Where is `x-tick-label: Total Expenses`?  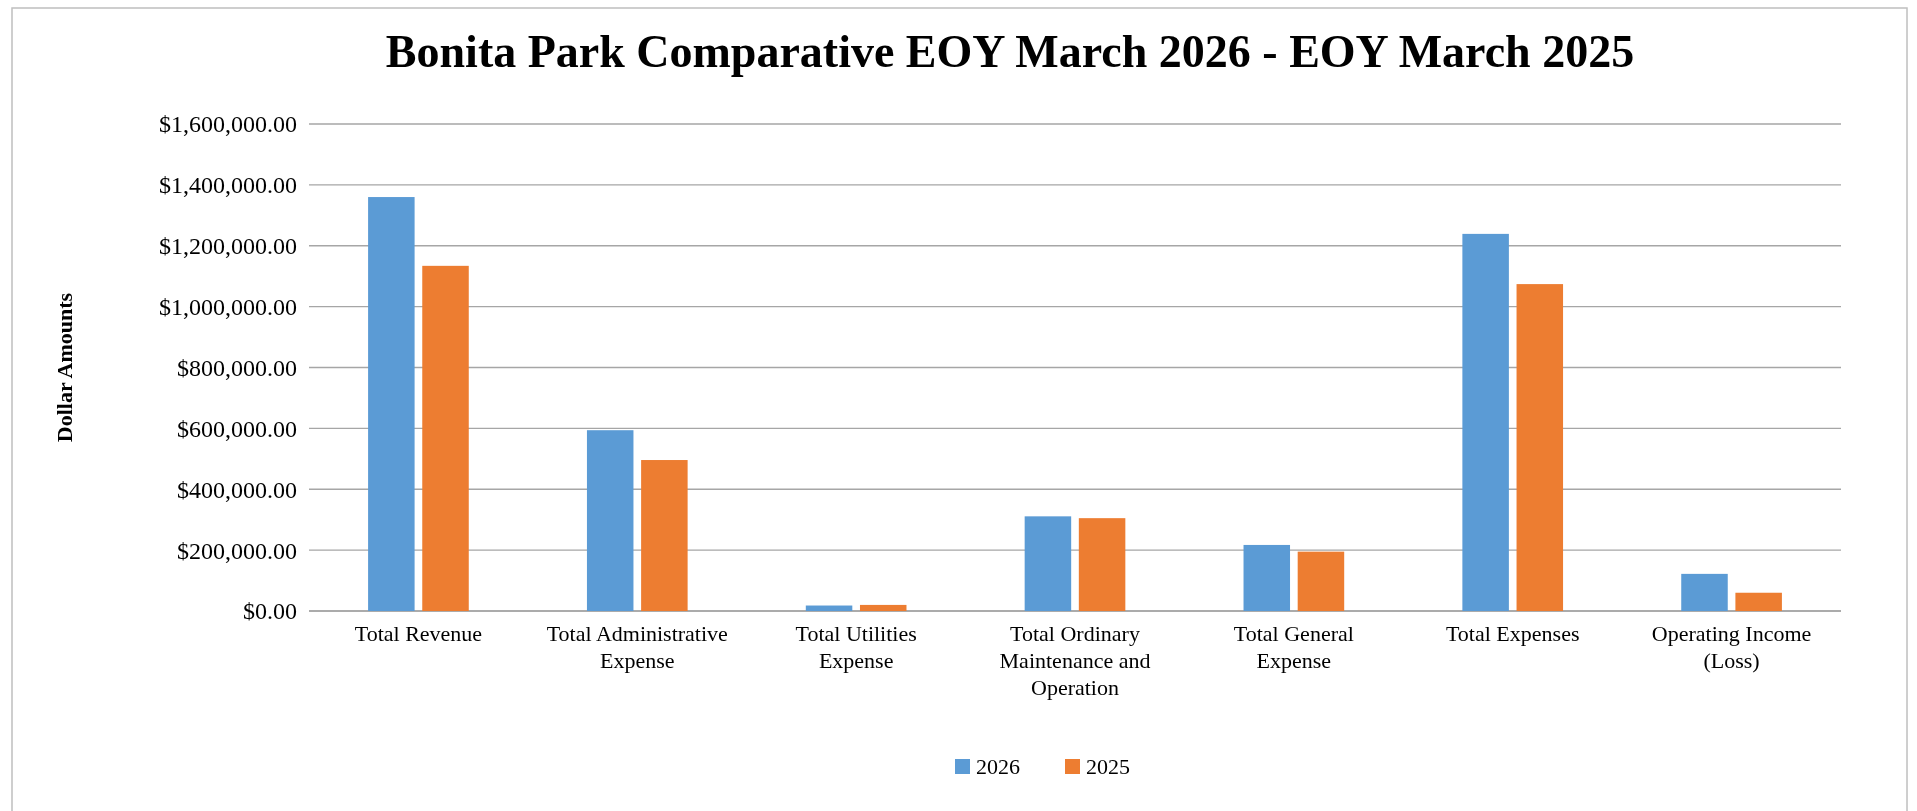 x-tick-label: Total Expenses is located at coordinates (1512, 633).